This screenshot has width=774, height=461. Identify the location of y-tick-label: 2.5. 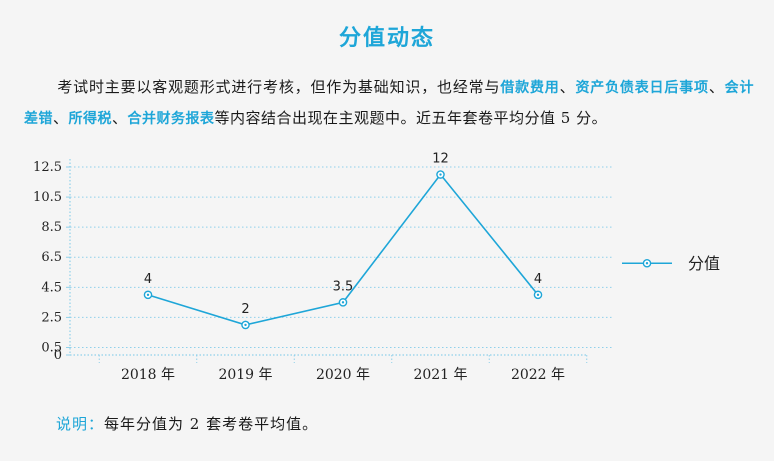
(51, 317).